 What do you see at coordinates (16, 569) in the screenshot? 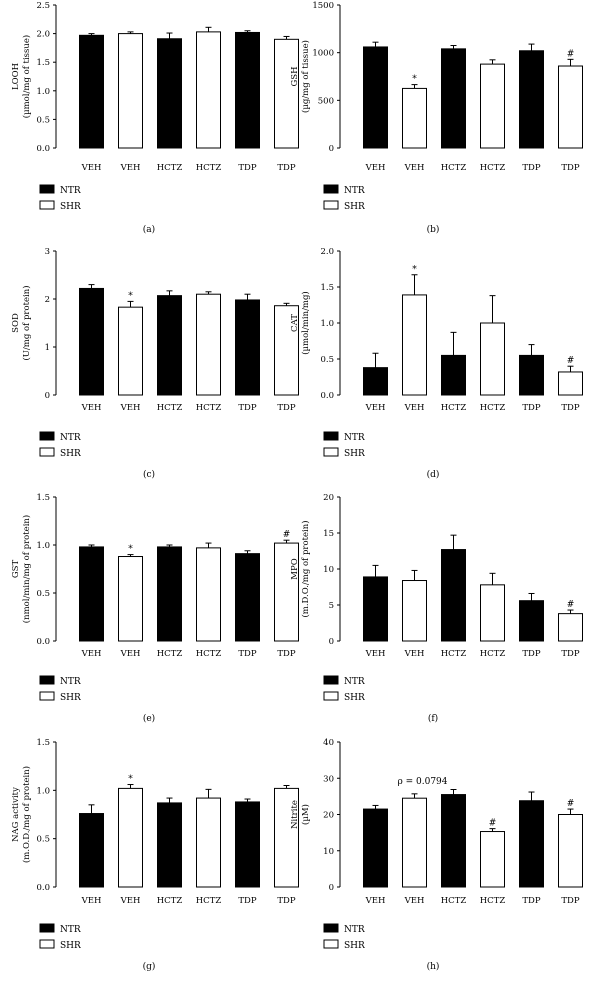
I see `y-axis-label: GST` at bounding box center [16, 569].